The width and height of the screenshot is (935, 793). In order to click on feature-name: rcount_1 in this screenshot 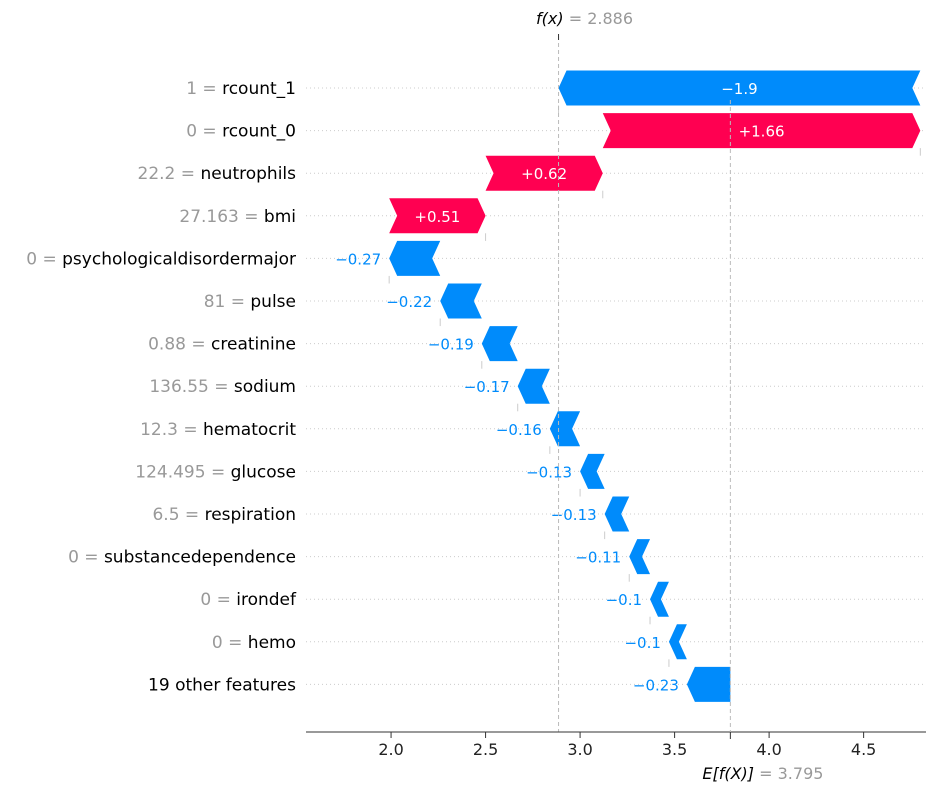, I will do `click(259, 89)`.